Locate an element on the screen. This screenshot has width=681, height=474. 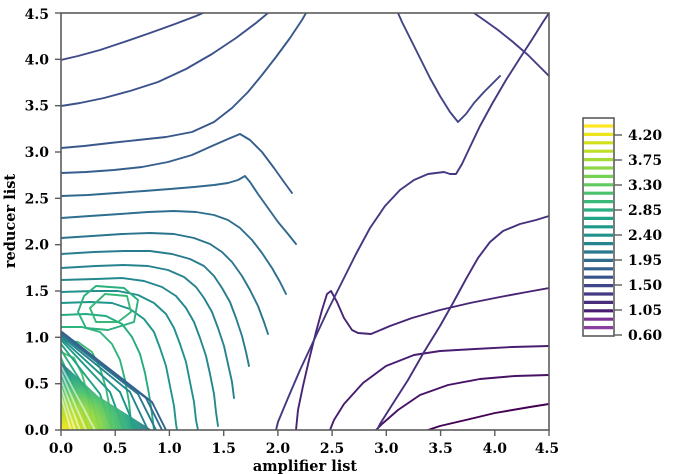
y-axis-label: reducer list is located at coordinates (10, 221).